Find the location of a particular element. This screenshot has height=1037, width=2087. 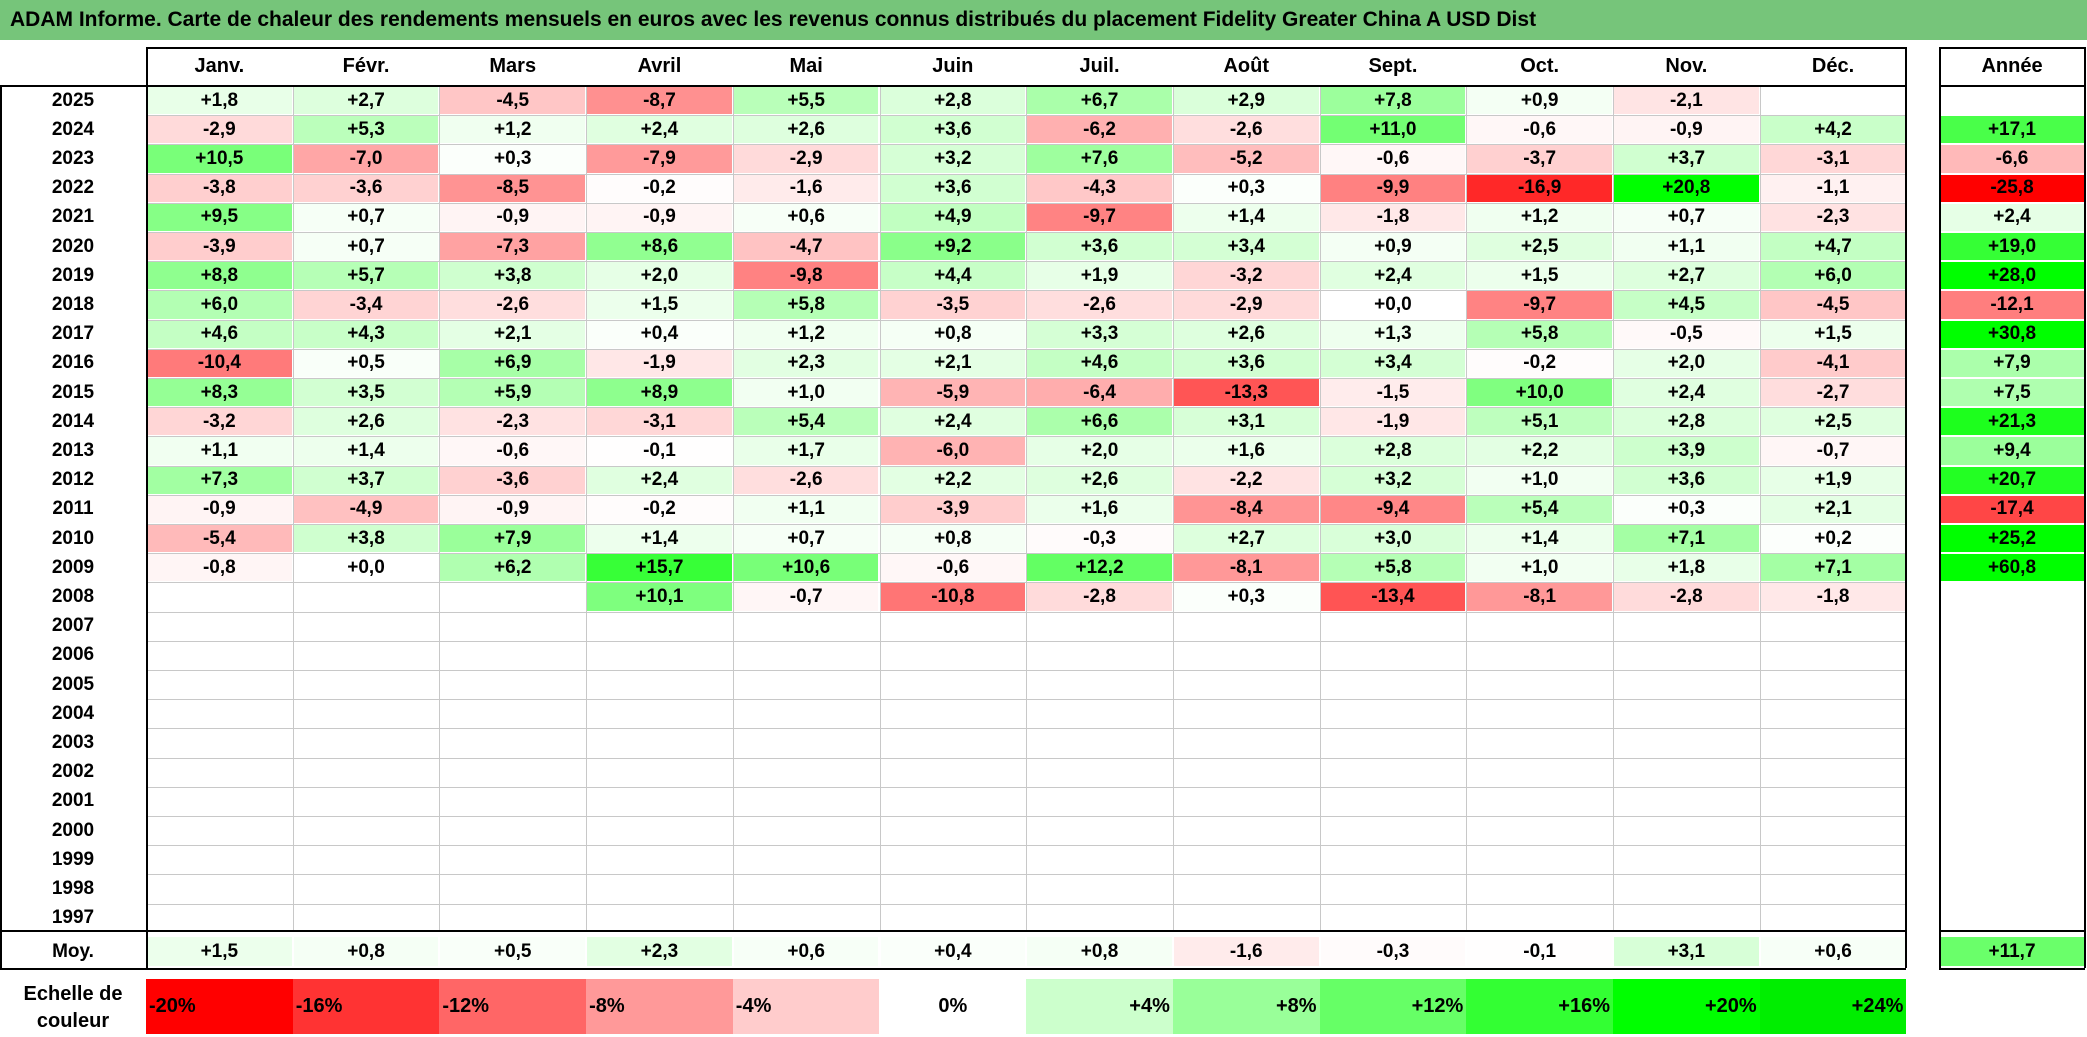

heatmap-cell: -1,5 is located at coordinates (1393, 393).